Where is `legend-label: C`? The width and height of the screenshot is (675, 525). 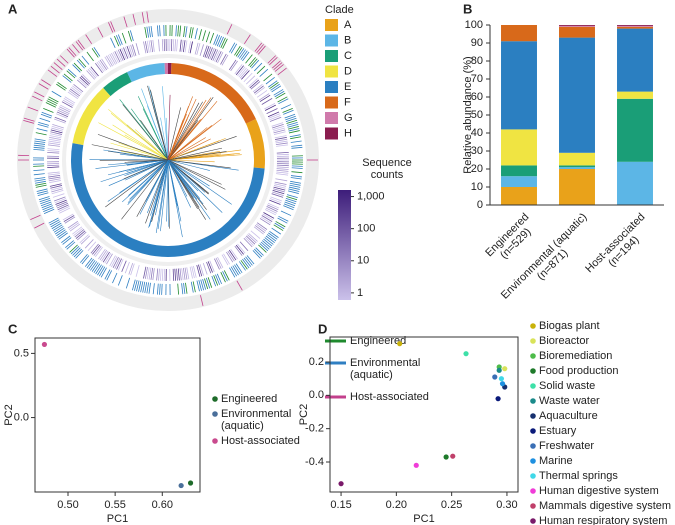 legend-label: C is located at coordinates (348, 56).